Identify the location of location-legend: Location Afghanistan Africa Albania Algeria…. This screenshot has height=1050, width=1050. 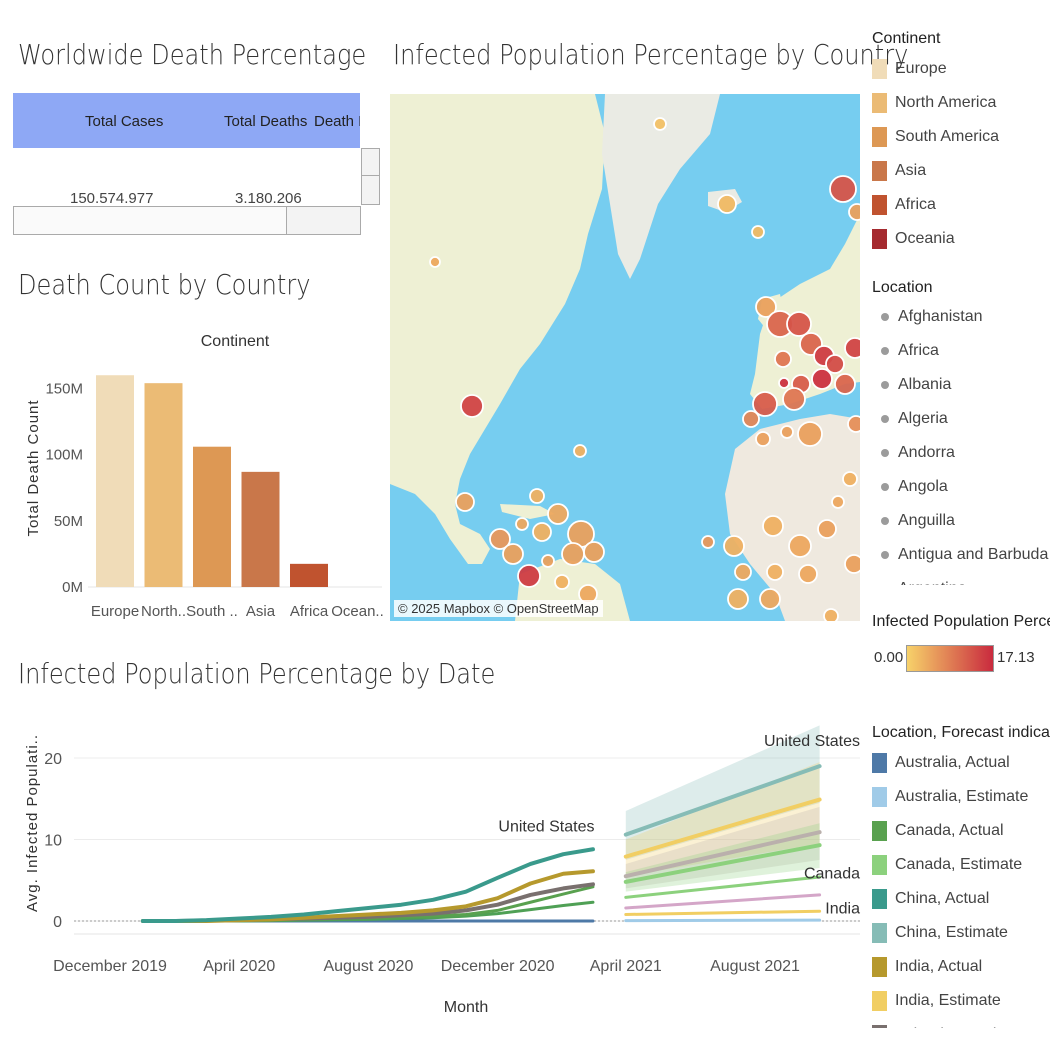
(961, 432).